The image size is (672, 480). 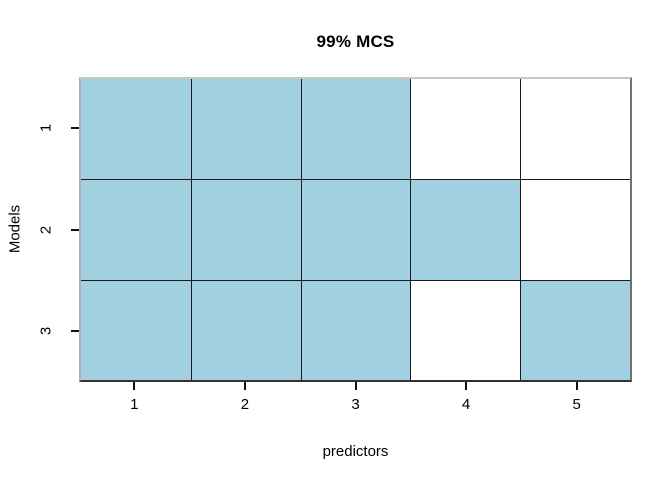 I want to click on y-axis-label: Models, so click(x=15, y=229).